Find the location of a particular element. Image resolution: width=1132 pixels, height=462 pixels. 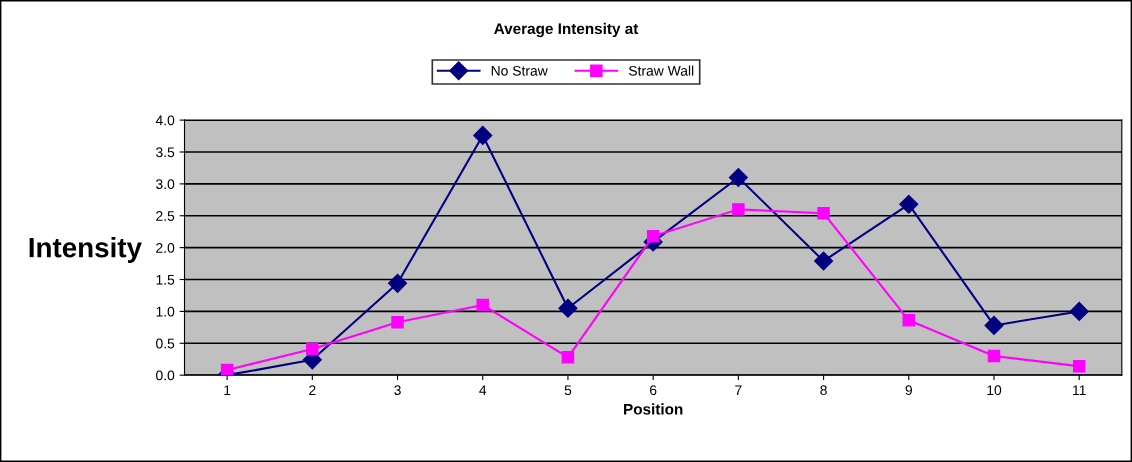

x-tick-label: 9 is located at coordinates (908, 390).